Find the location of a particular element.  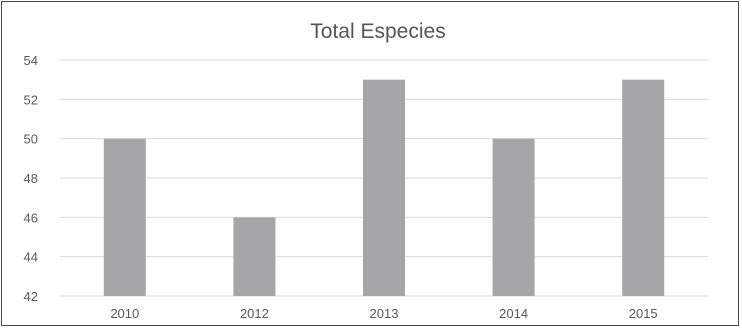

bar-2015 is located at coordinates (643, 188).